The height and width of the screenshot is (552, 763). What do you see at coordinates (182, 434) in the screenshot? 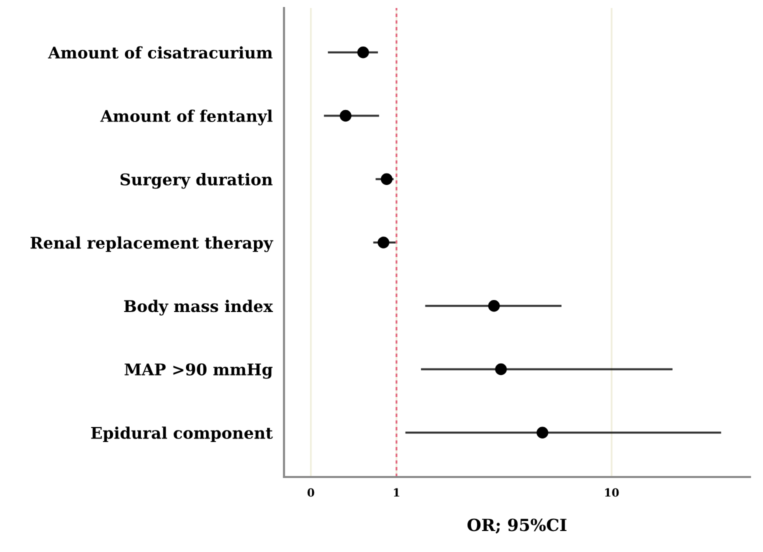
I see `y-tick-label: Epidural component` at bounding box center [182, 434].